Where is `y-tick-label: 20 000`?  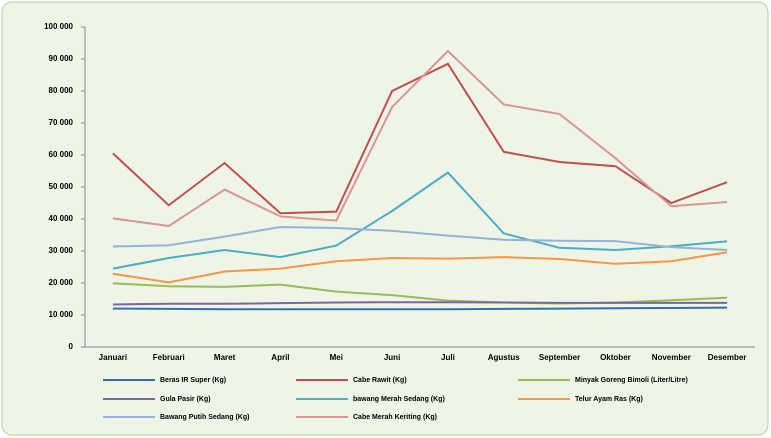 y-tick-label: 20 000 is located at coordinates (61, 282).